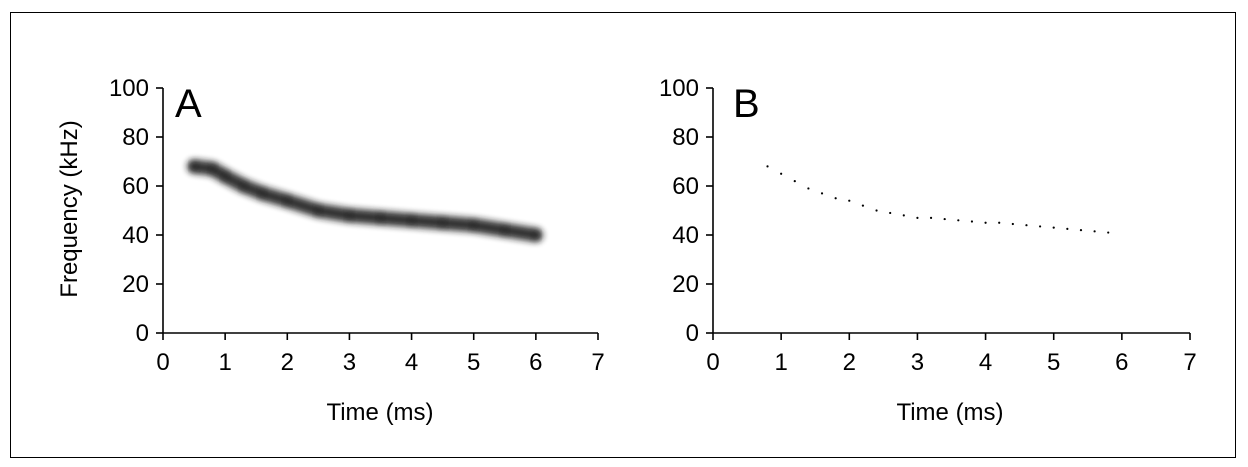 This screenshot has width=1248, height=467. What do you see at coordinates (188, 104) in the screenshot?
I see `panel-label-a: A` at bounding box center [188, 104].